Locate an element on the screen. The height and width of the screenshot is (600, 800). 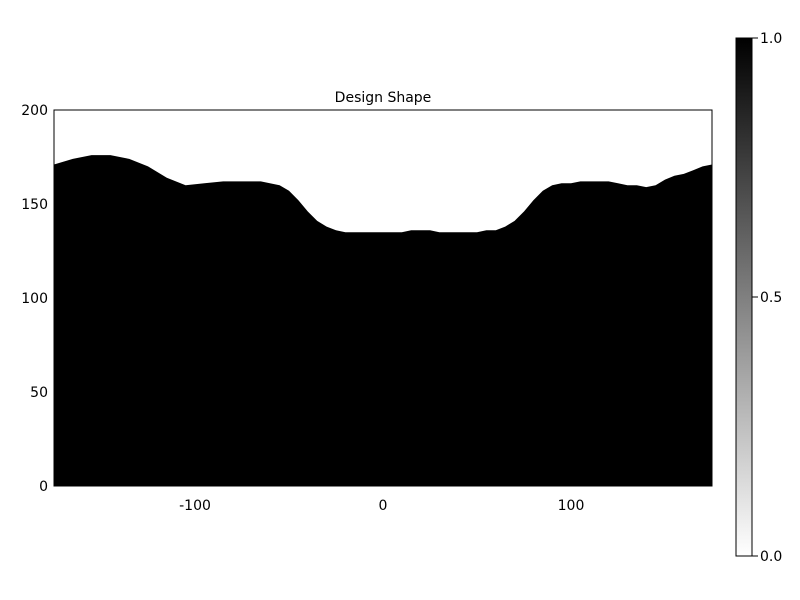
colorbar is located at coordinates (744, 297).